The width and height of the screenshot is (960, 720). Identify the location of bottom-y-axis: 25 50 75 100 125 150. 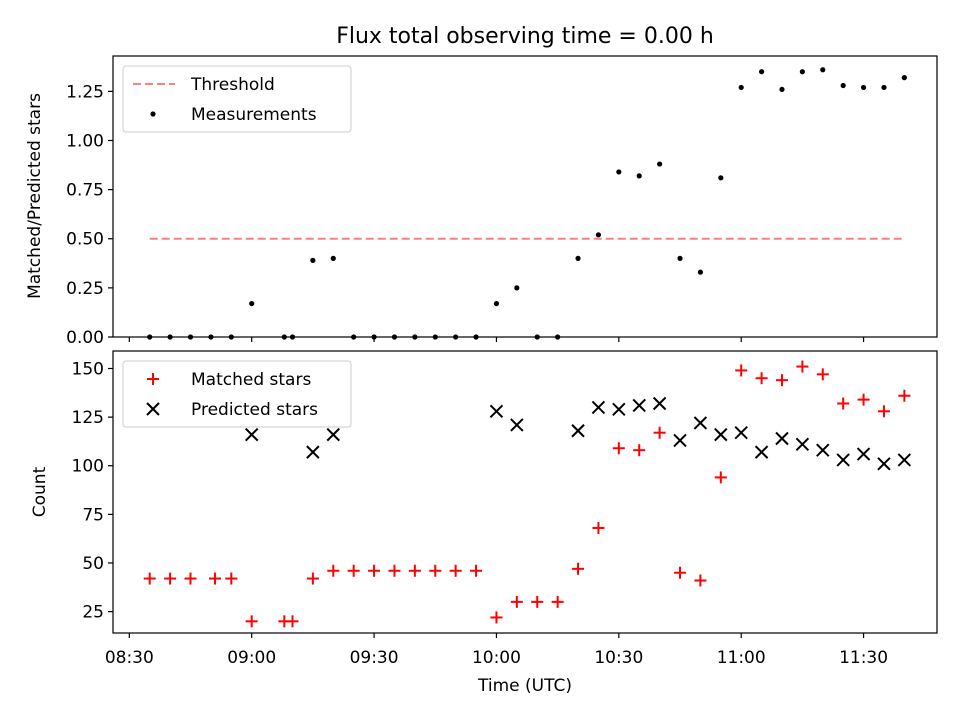
(92, 491).